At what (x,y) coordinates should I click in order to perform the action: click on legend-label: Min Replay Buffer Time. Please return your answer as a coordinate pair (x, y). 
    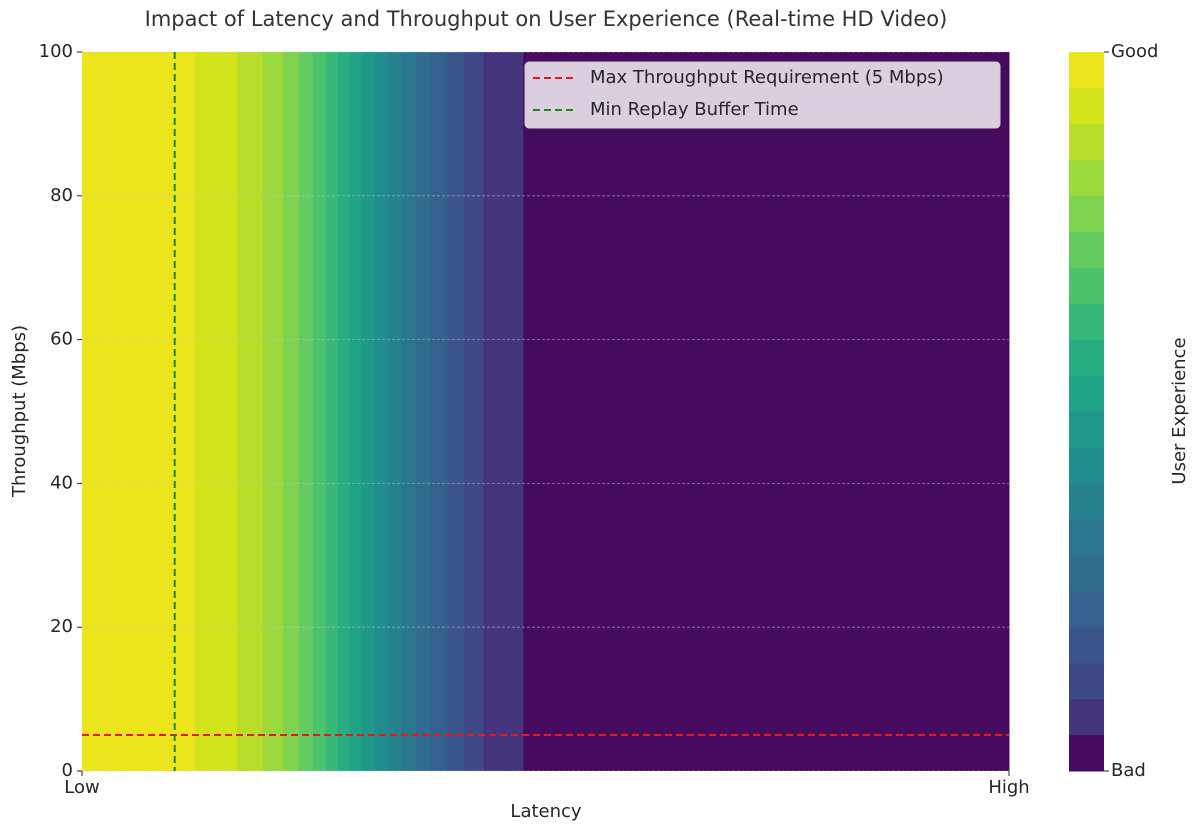
    Looking at the image, I should click on (694, 109).